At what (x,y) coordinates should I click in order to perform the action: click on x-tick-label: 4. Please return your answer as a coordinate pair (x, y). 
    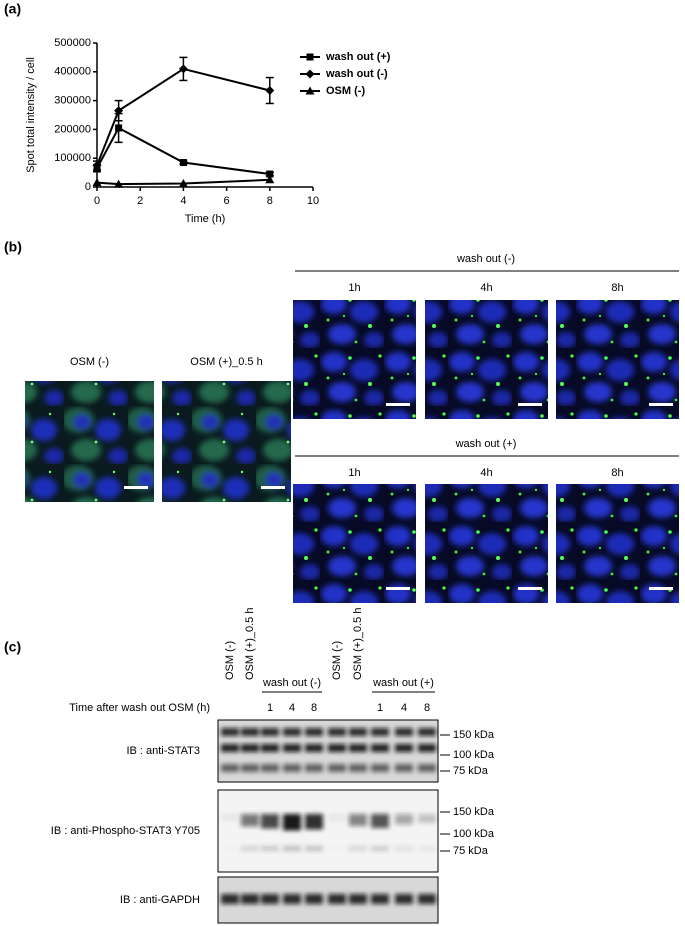
    Looking at the image, I should click on (183, 201).